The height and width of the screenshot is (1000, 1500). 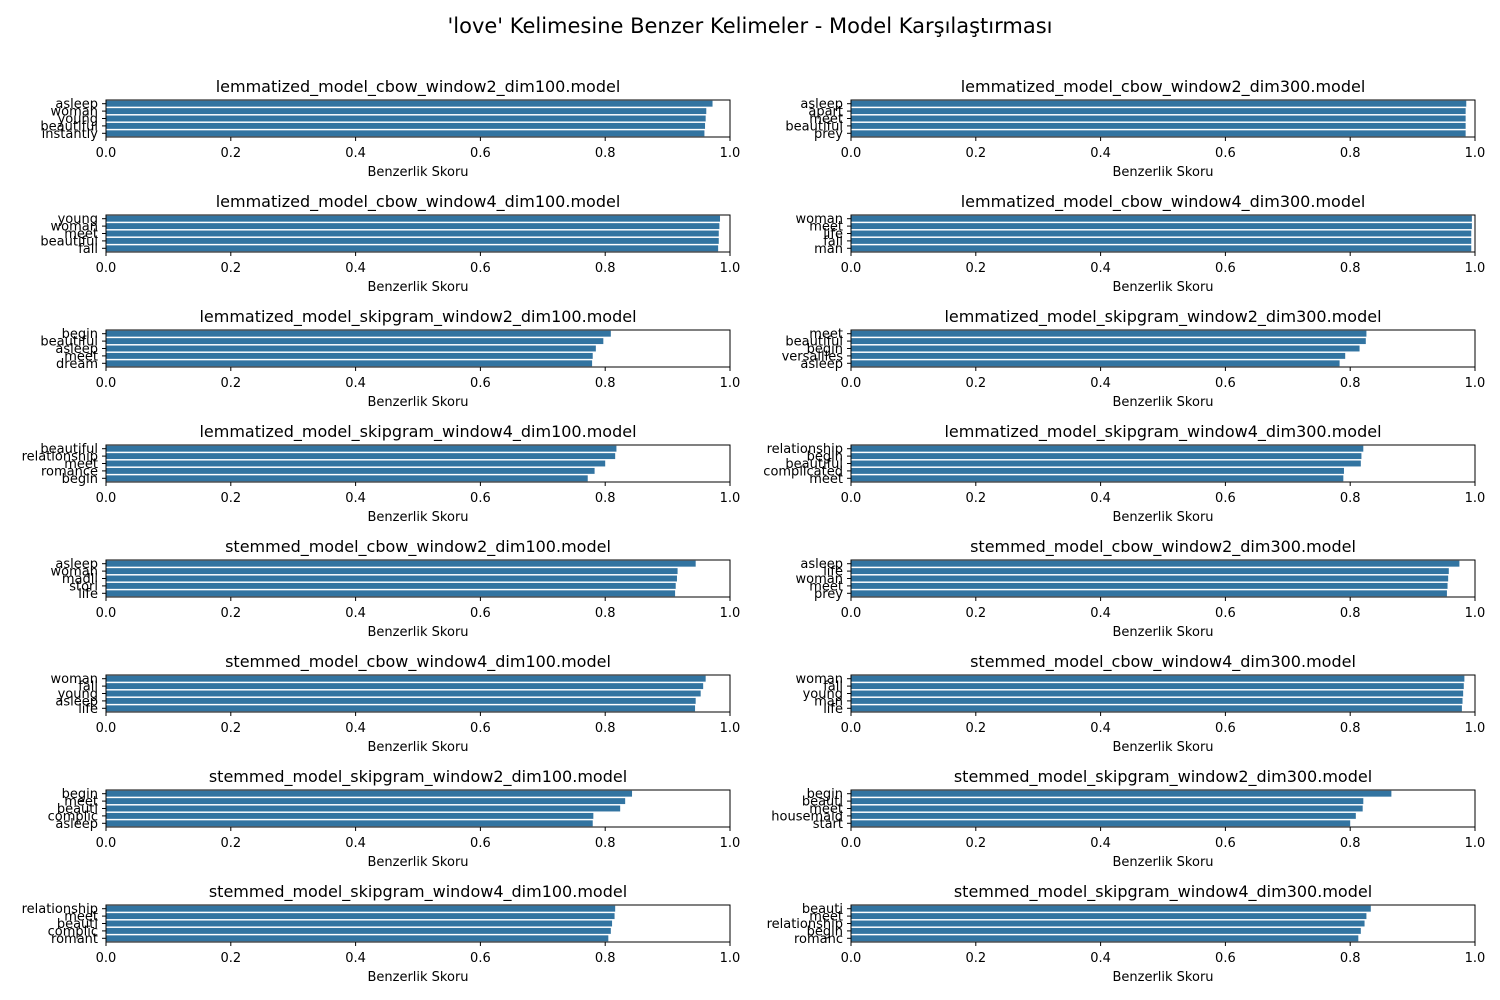 What do you see at coordinates (833, 572) in the screenshot?
I see `category-label: life` at bounding box center [833, 572].